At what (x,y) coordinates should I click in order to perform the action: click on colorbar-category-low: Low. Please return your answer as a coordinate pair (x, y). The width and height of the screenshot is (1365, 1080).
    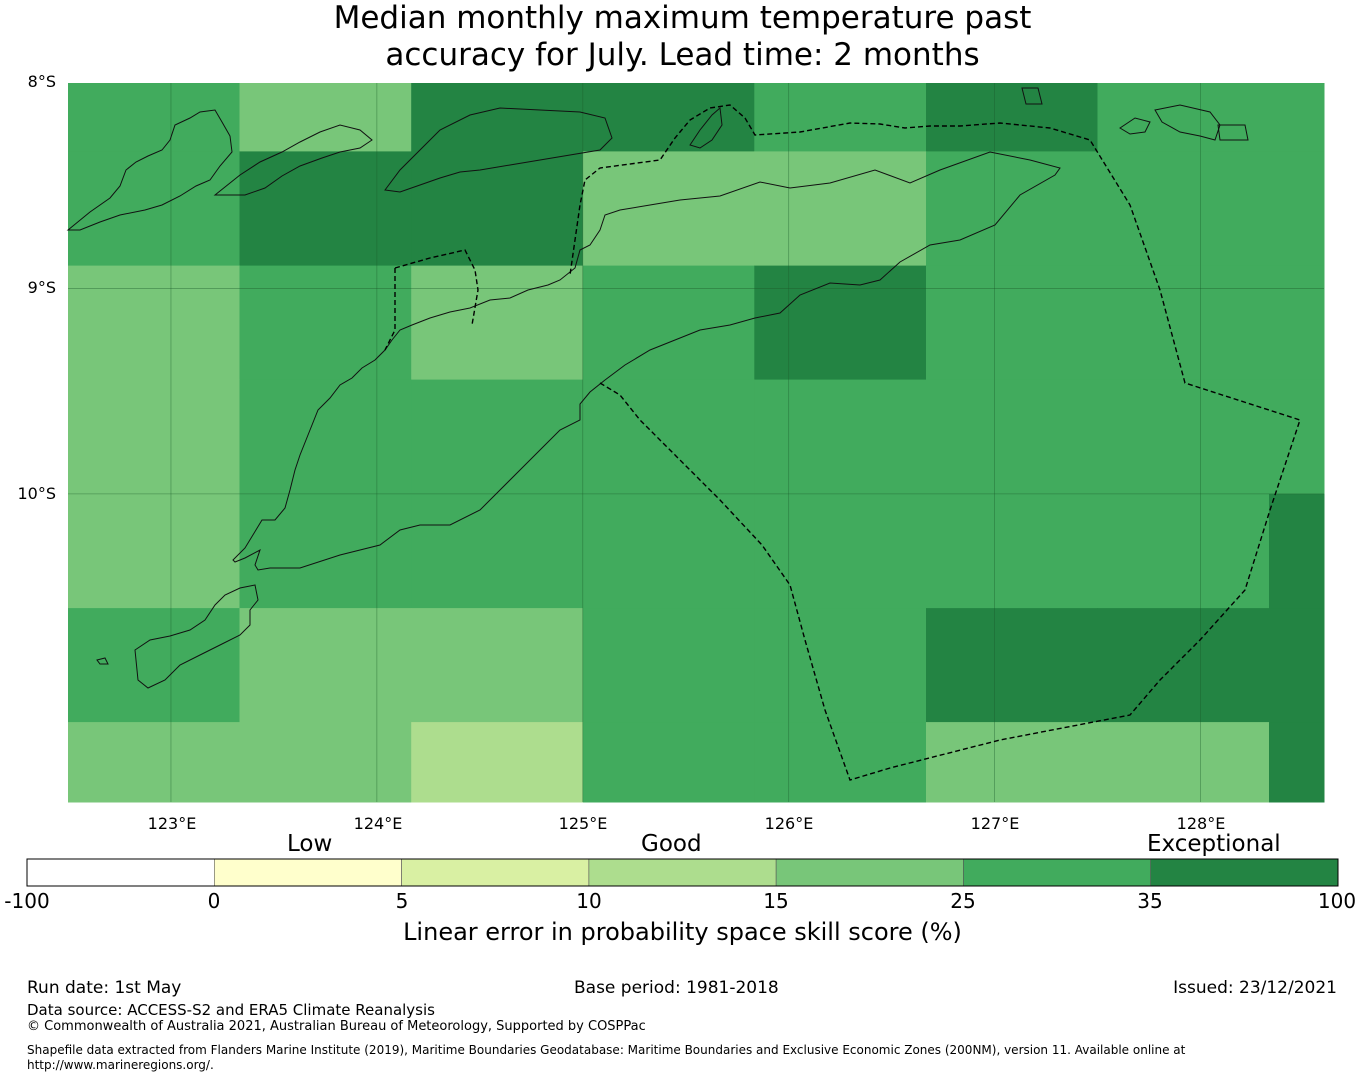
    Looking at the image, I should click on (310, 844).